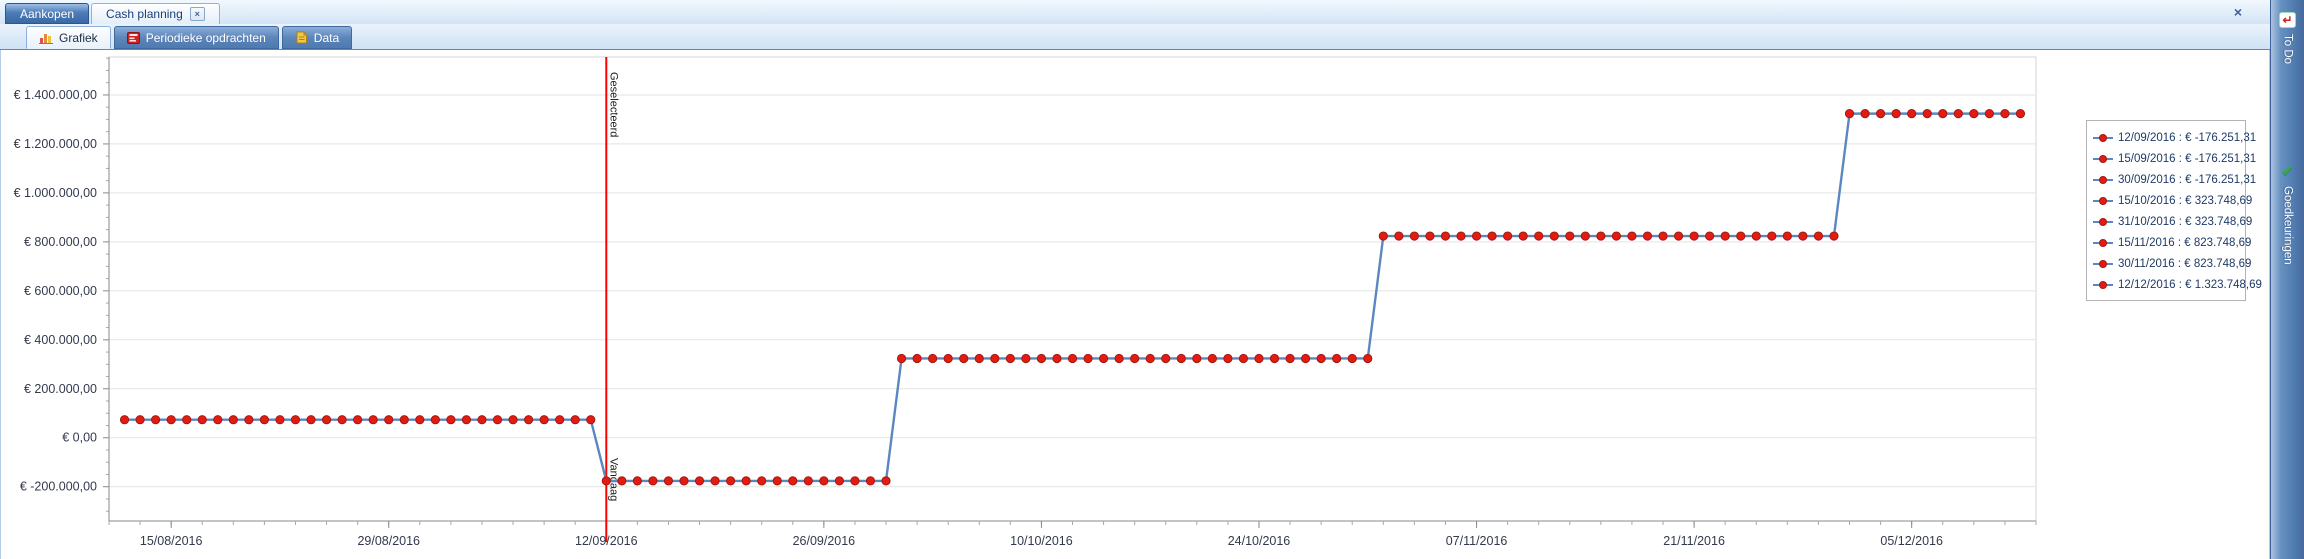 Image resolution: width=2304 pixels, height=559 pixels. Describe the element at coordinates (2237, 12) in the screenshot. I see `close-icon: ×` at that location.